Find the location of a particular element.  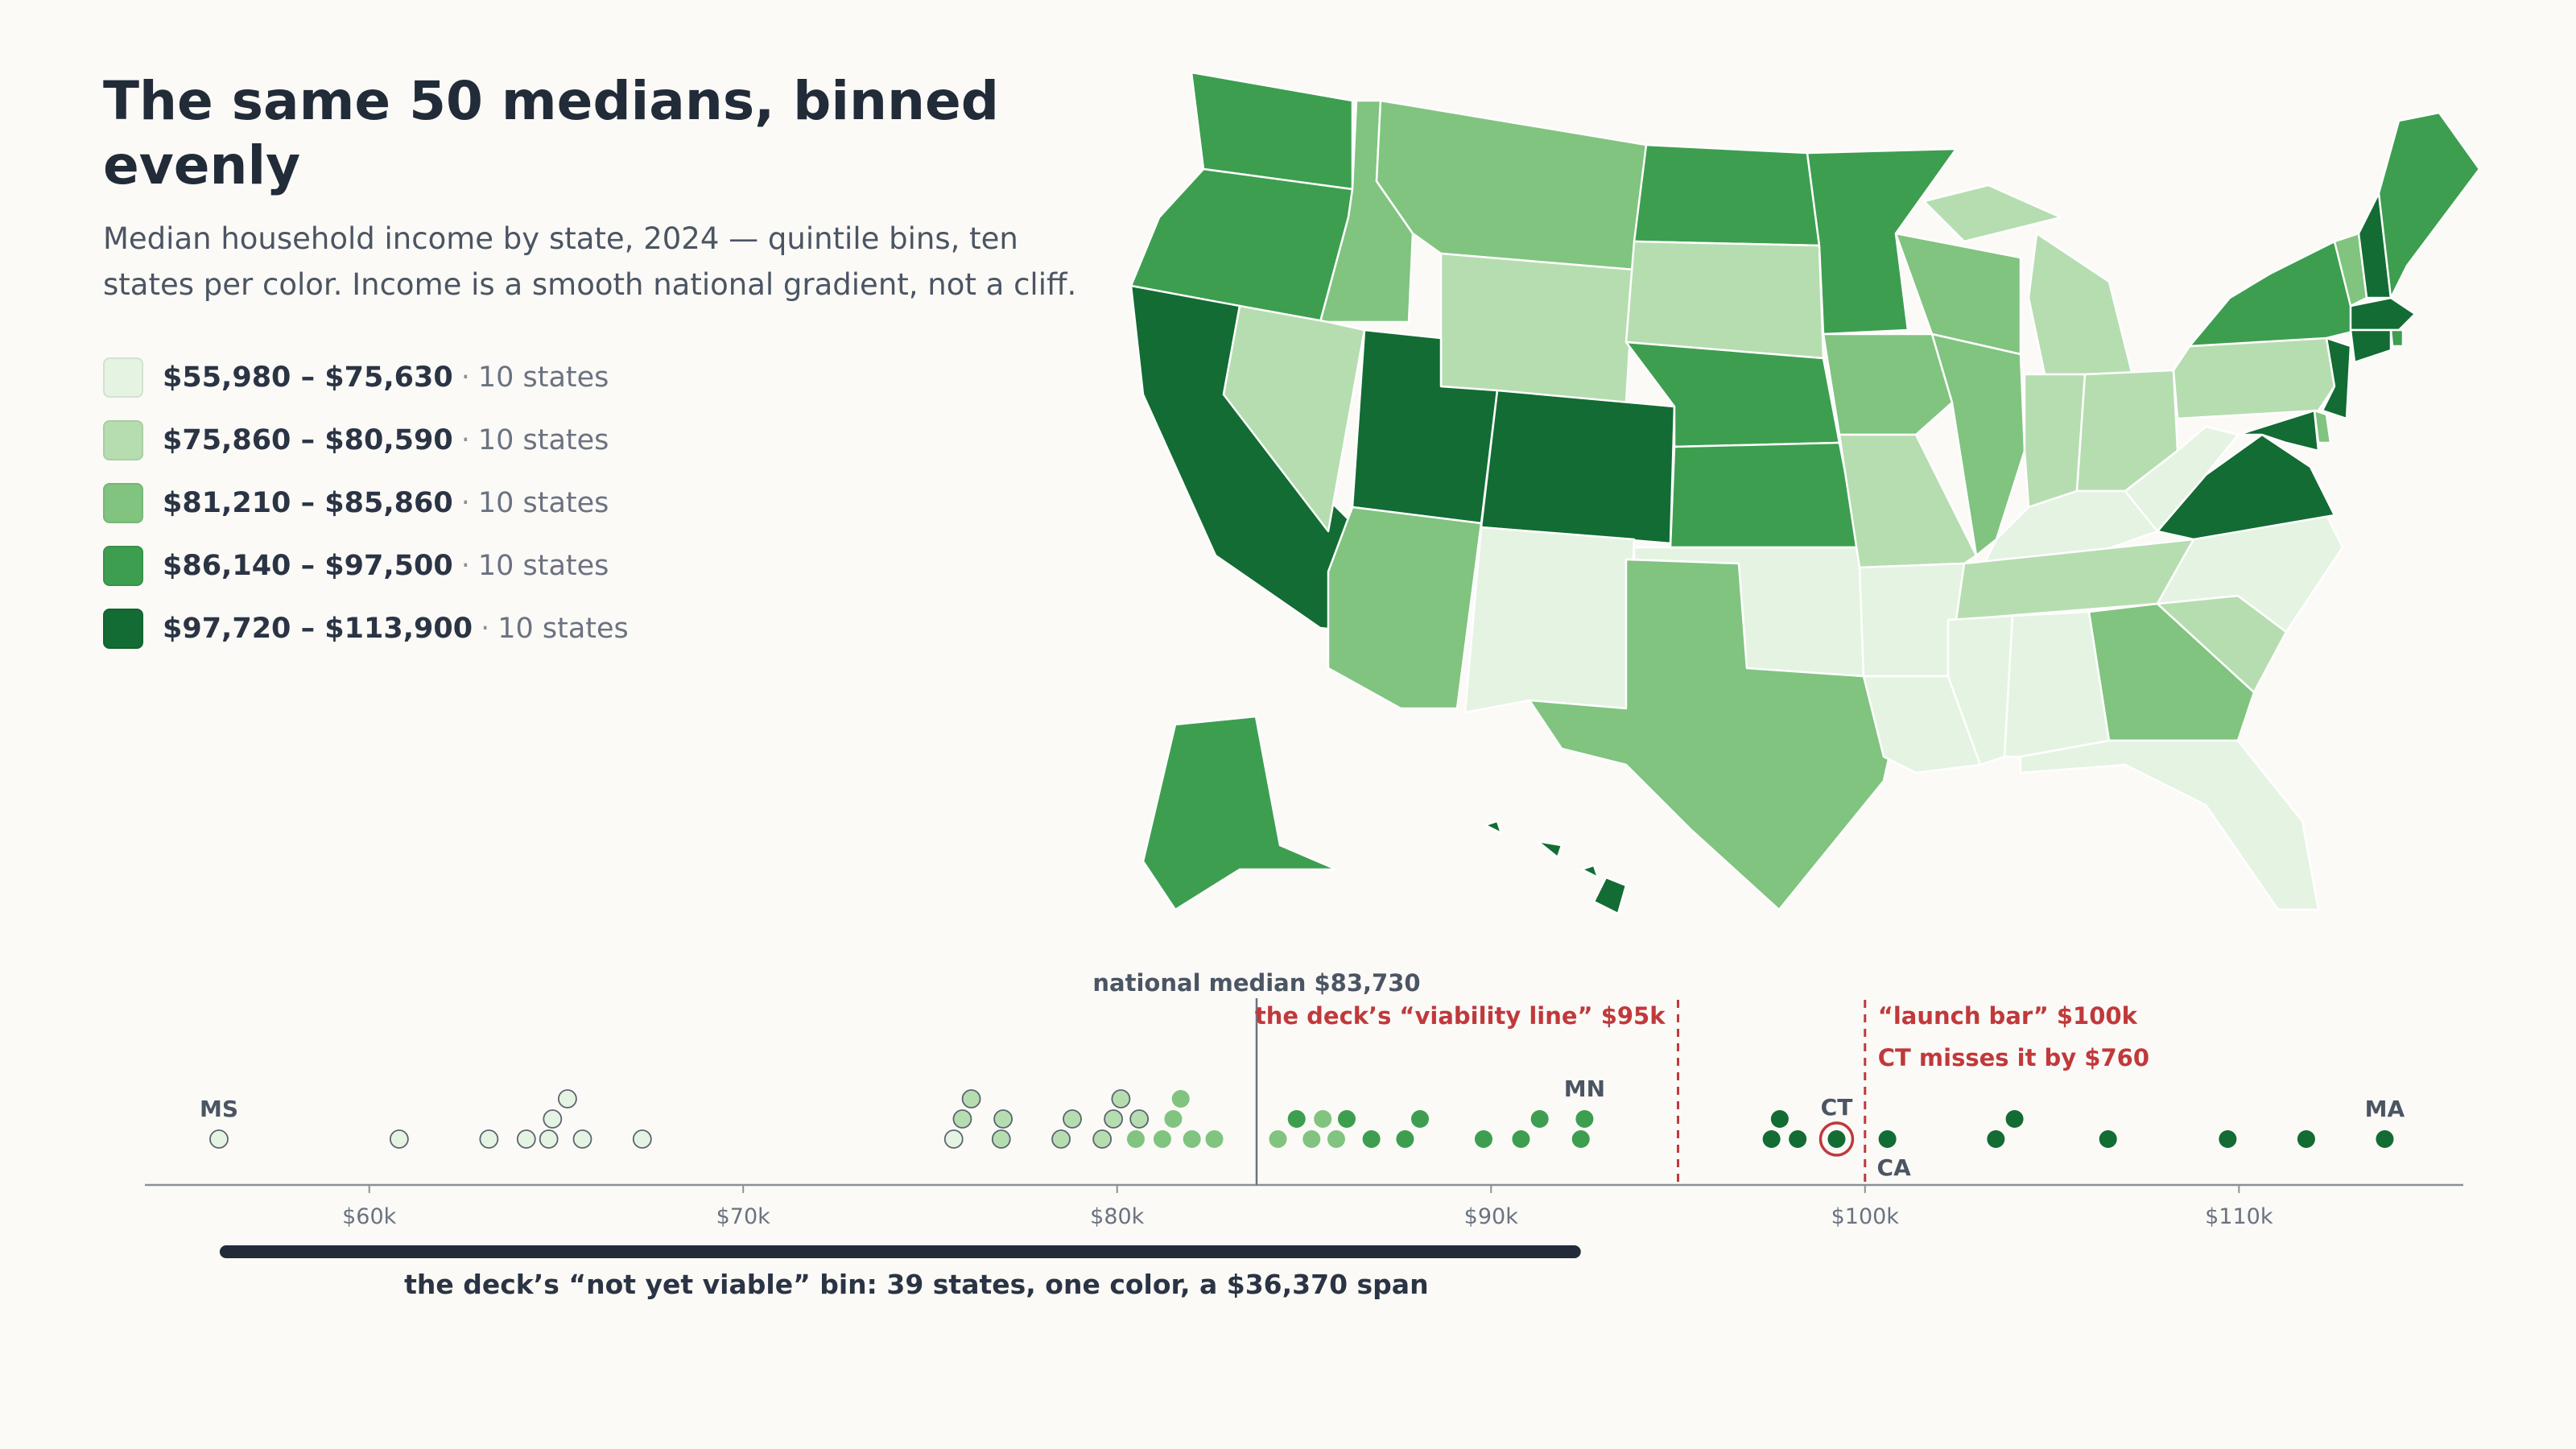

x-axis-ticks: $60k $70k $80k $90k $100k $110k is located at coordinates (1307, 1207).